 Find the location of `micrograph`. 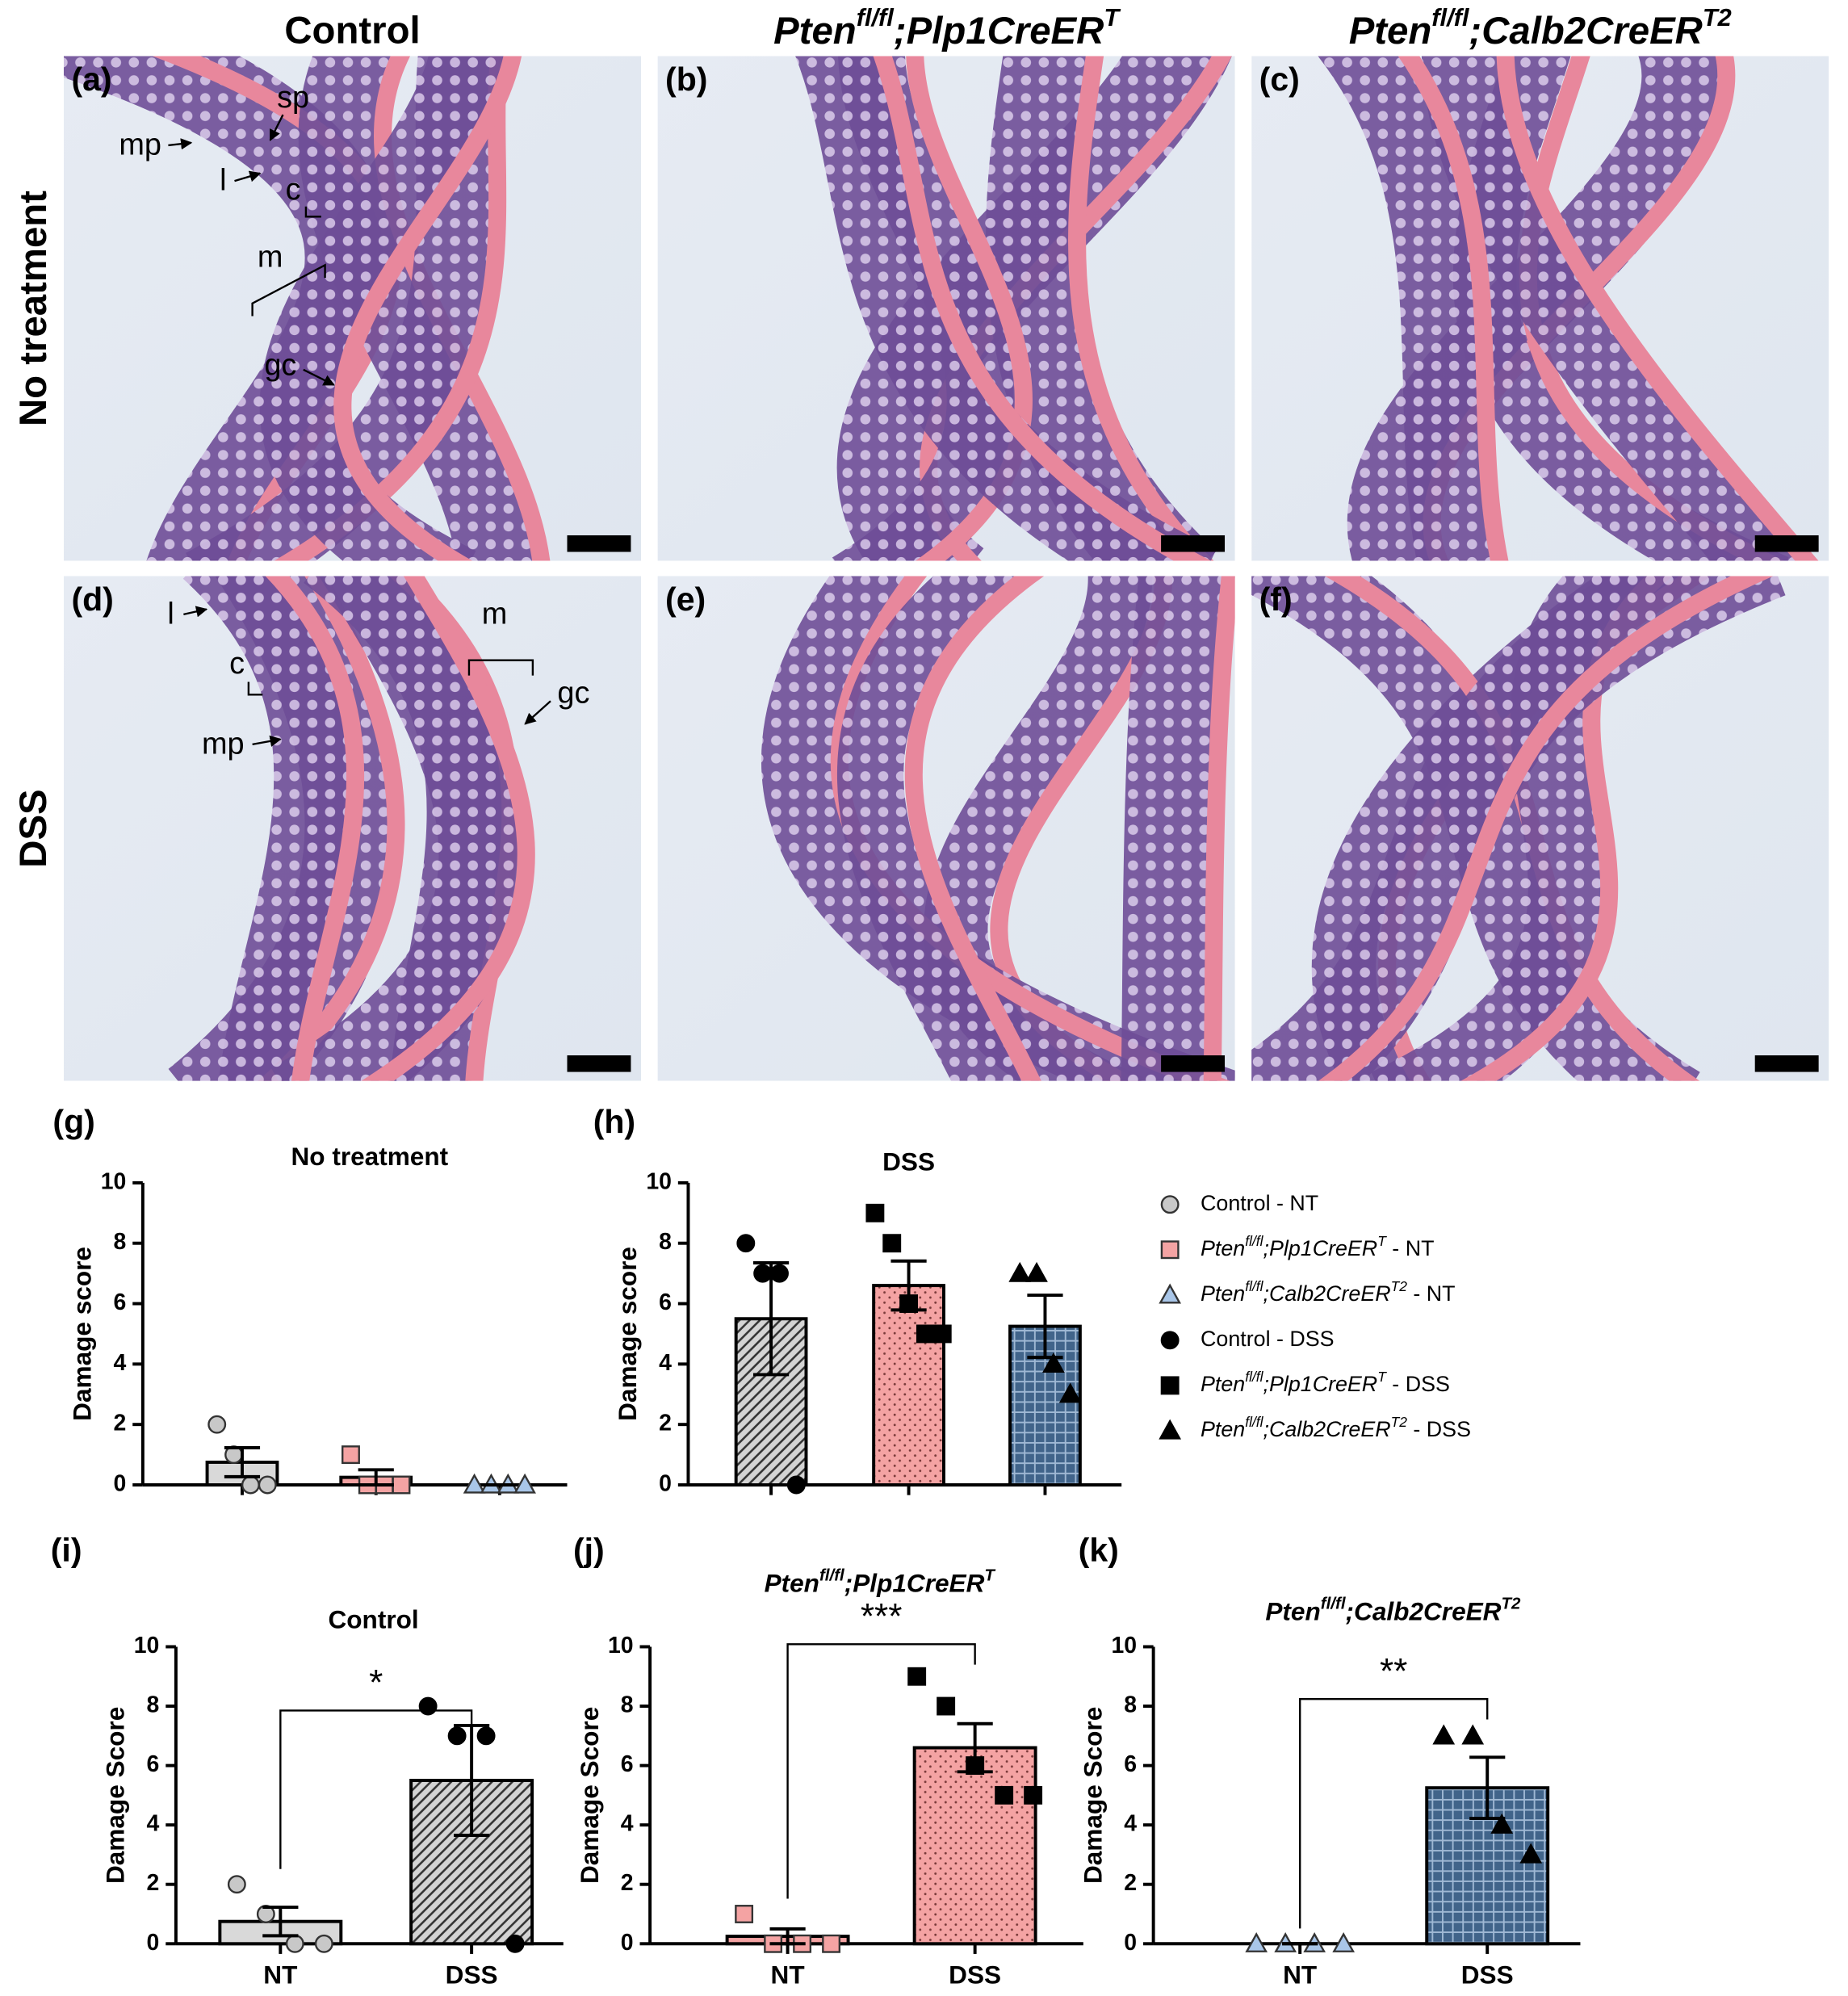

micrograph is located at coordinates (1540, 308).